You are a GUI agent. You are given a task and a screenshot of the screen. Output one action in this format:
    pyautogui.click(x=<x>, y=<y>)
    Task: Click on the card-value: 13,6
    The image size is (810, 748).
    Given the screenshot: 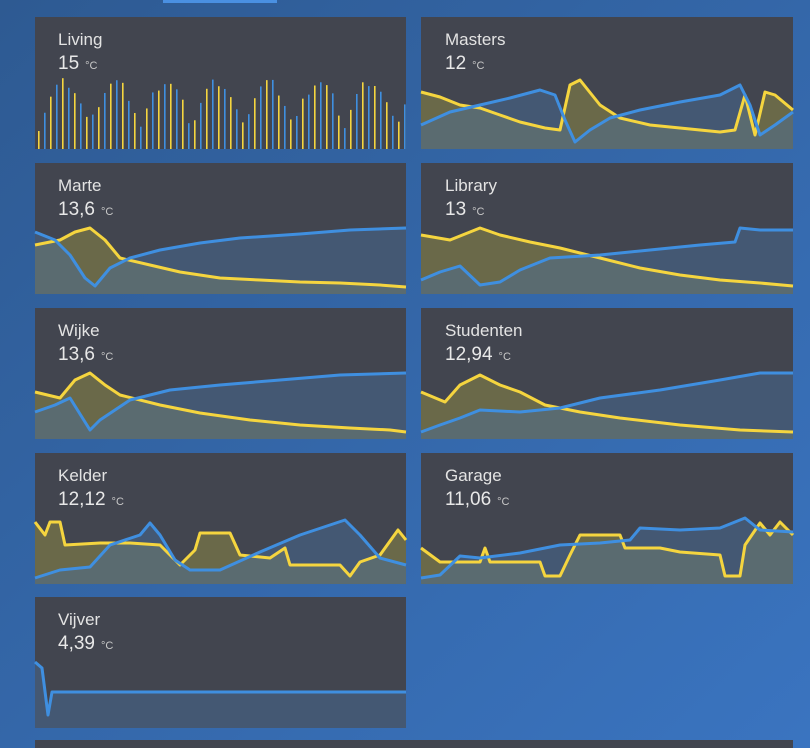 What is the action you would take?
    pyautogui.click(x=76, y=209)
    